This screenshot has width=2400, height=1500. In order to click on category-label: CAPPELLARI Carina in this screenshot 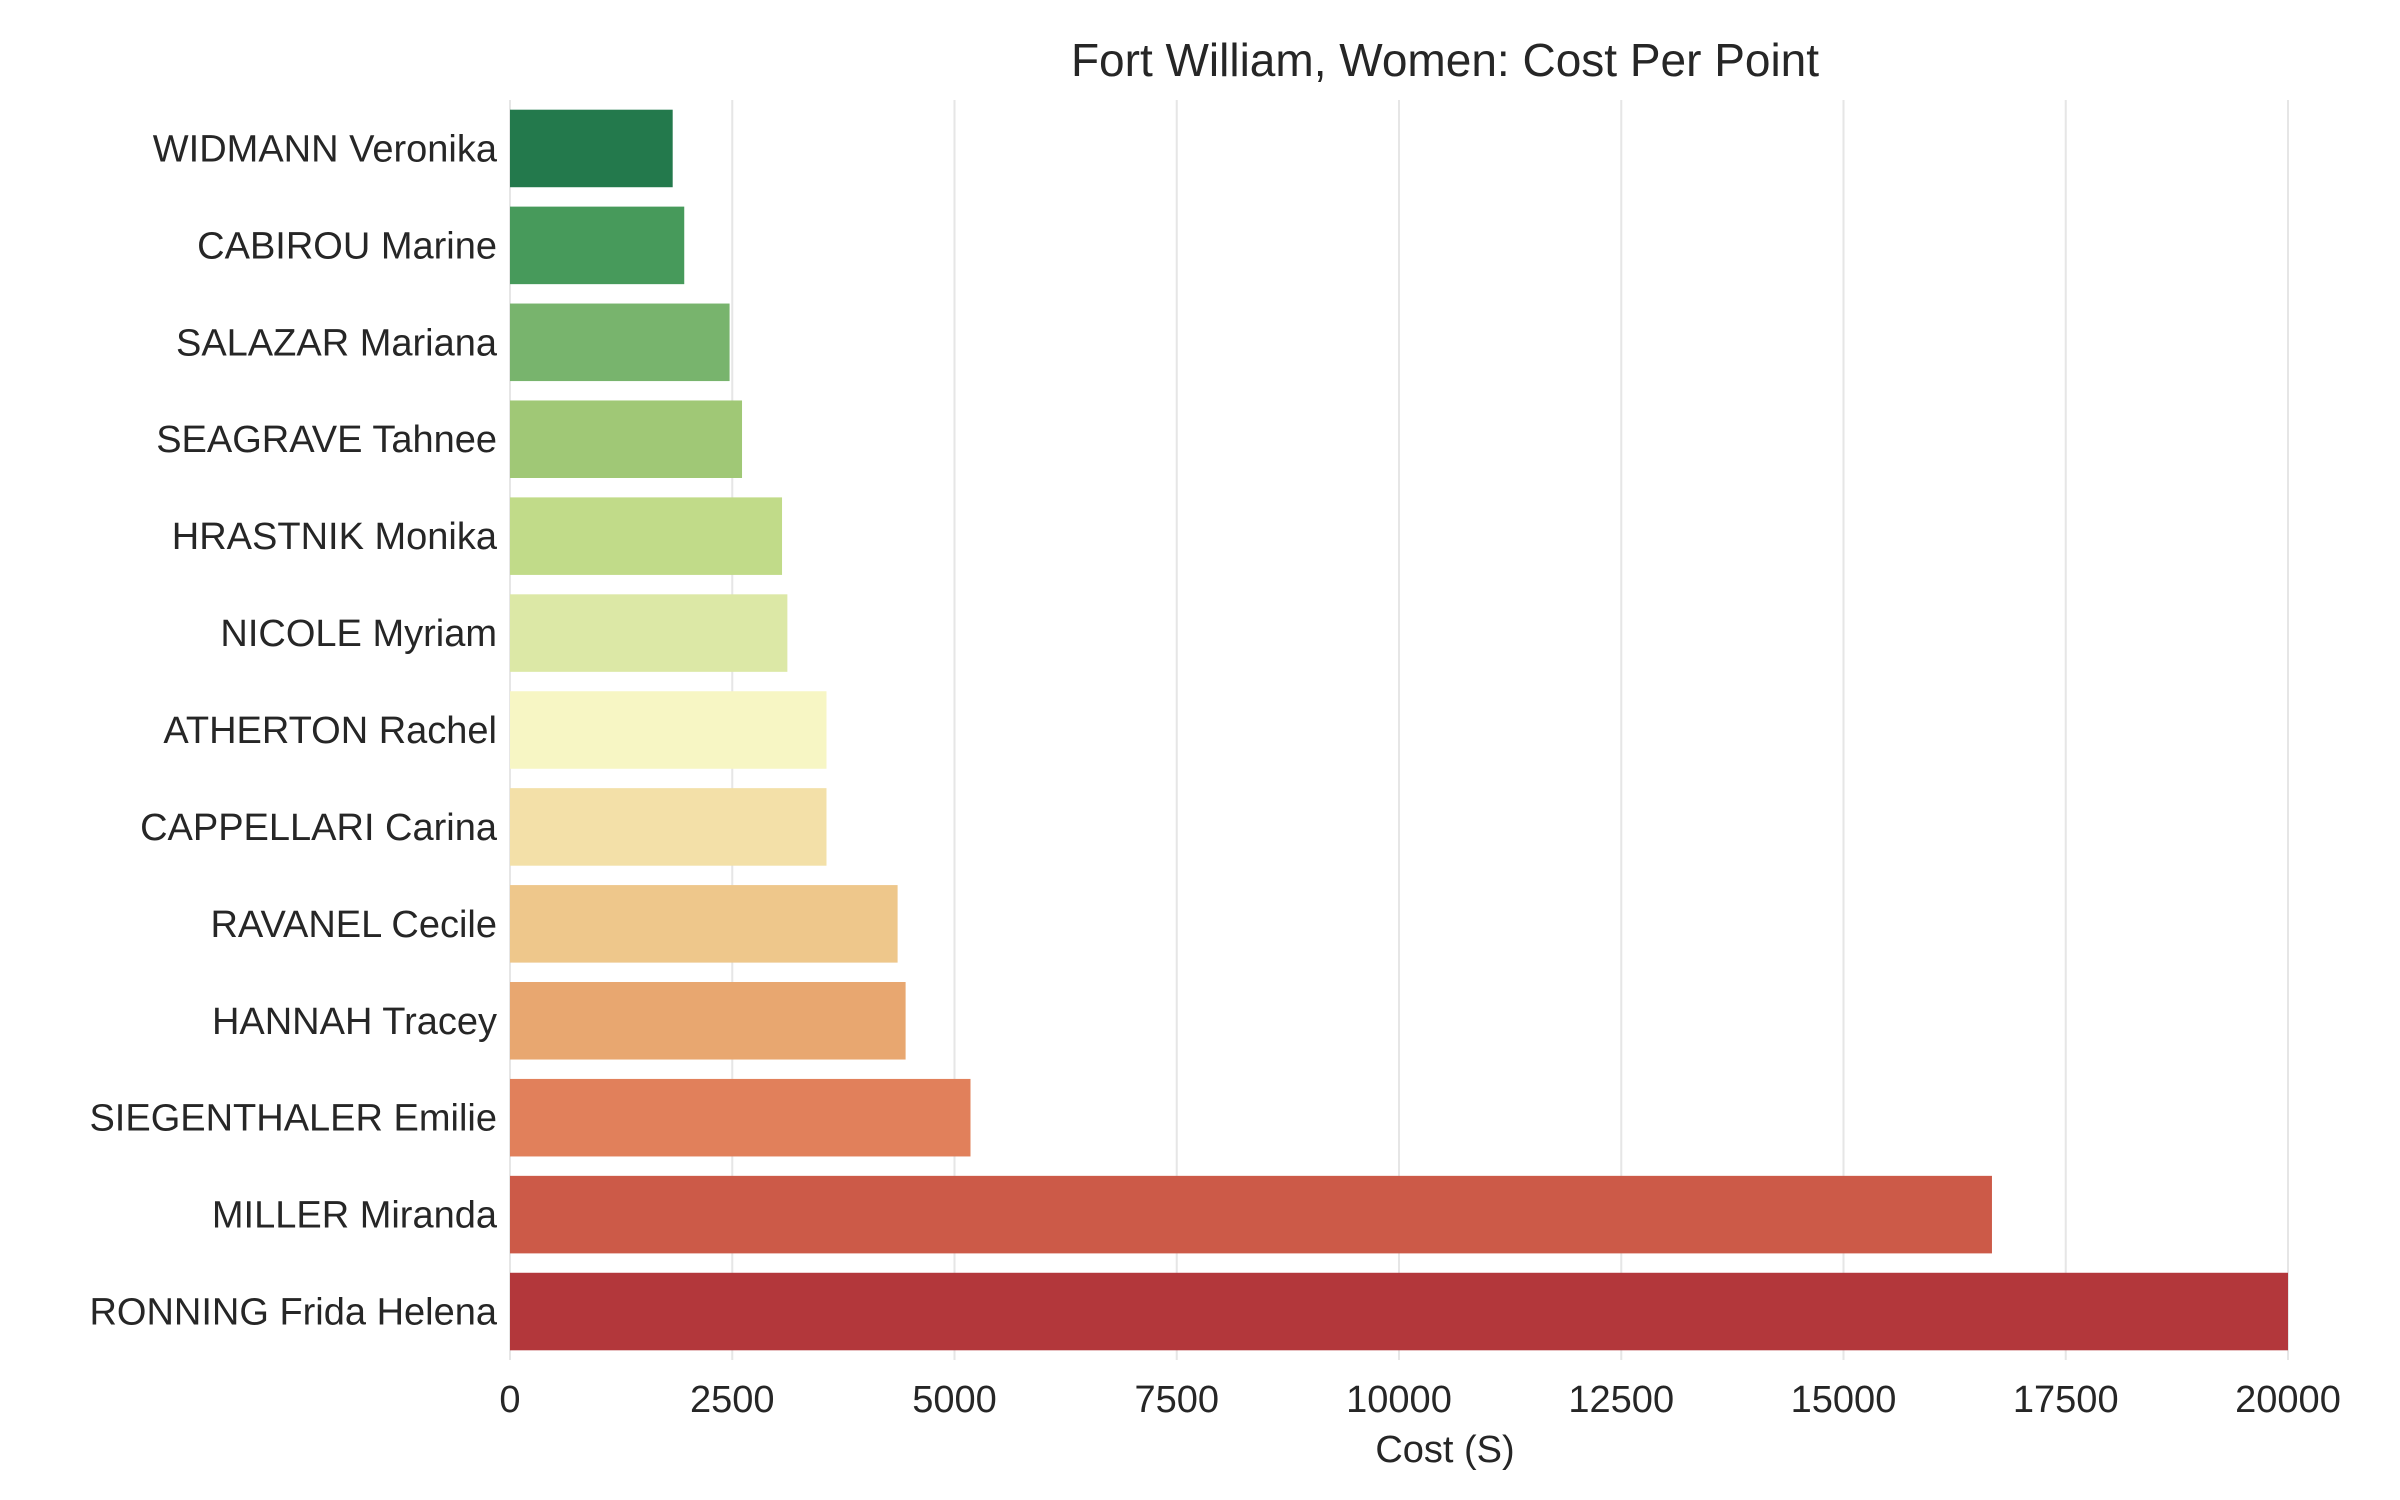, I will do `click(319, 828)`.